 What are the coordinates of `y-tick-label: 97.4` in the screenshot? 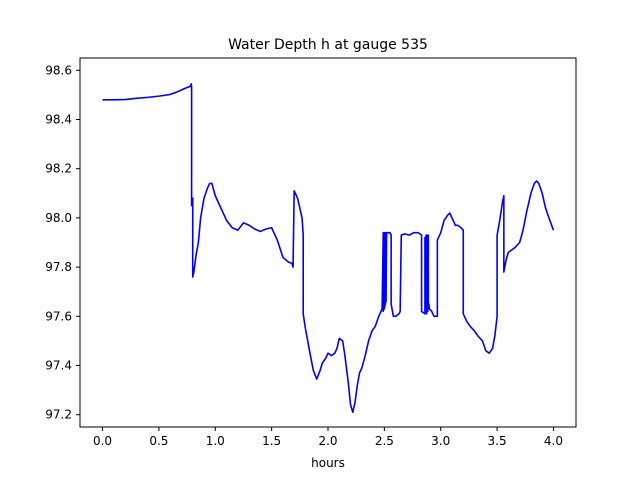 It's located at (58, 366).